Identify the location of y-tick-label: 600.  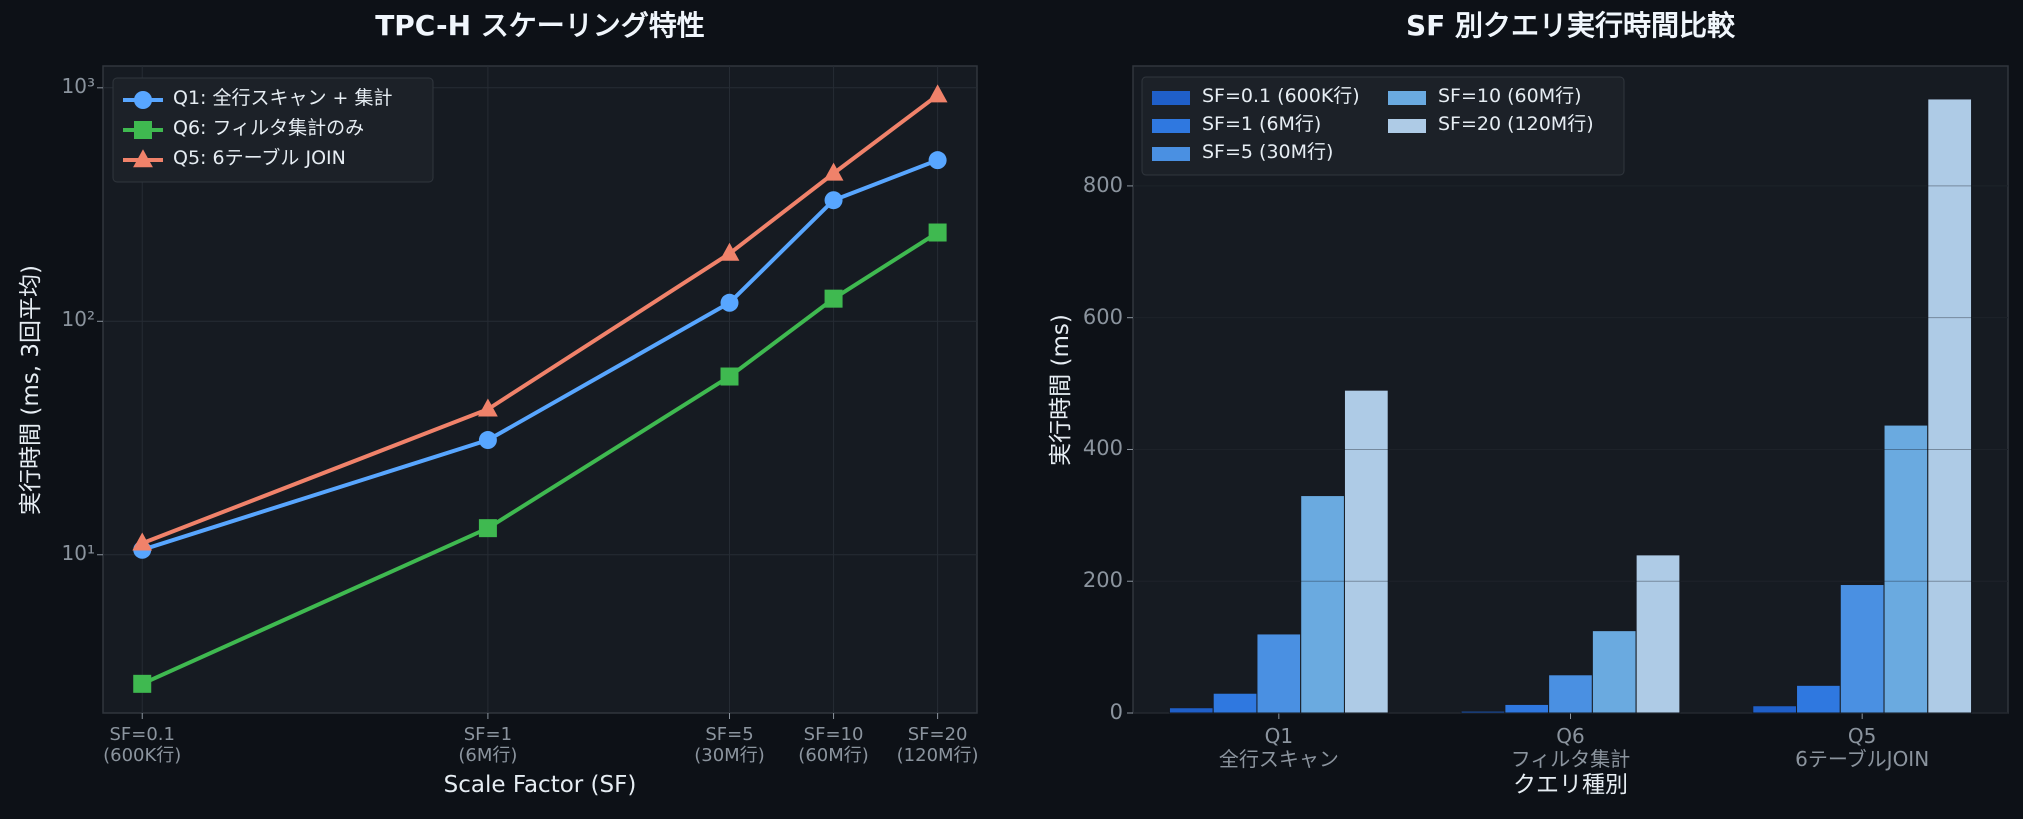
(1102, 316).